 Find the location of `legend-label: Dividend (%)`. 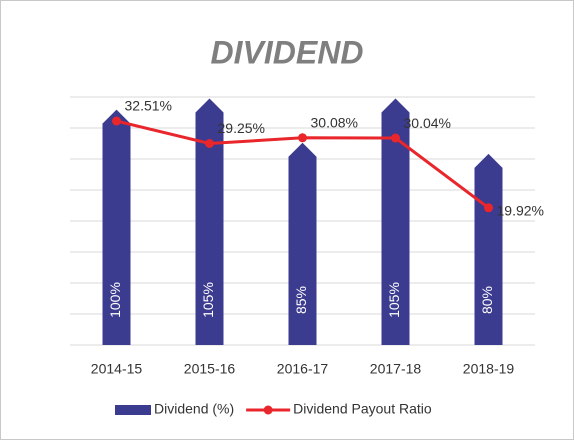

legend-label: Dividend (%) is located at coordinates (194, 409).